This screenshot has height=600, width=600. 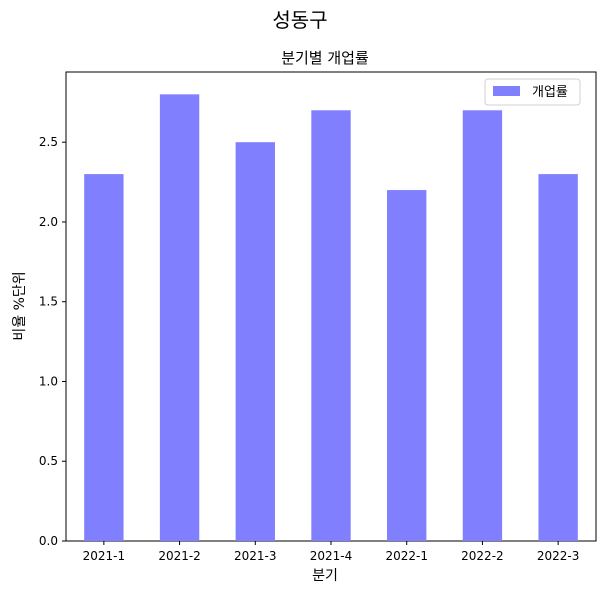 What do you see at coordinates (331, 556) in the screenshot?
I see `x-tick-label: 2021-4` at bounding box center [331, 556].